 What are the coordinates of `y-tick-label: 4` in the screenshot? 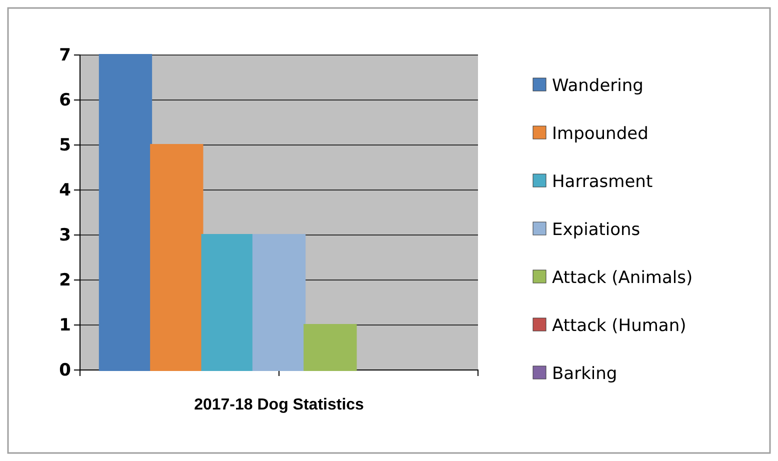 It's located at (65, 190).